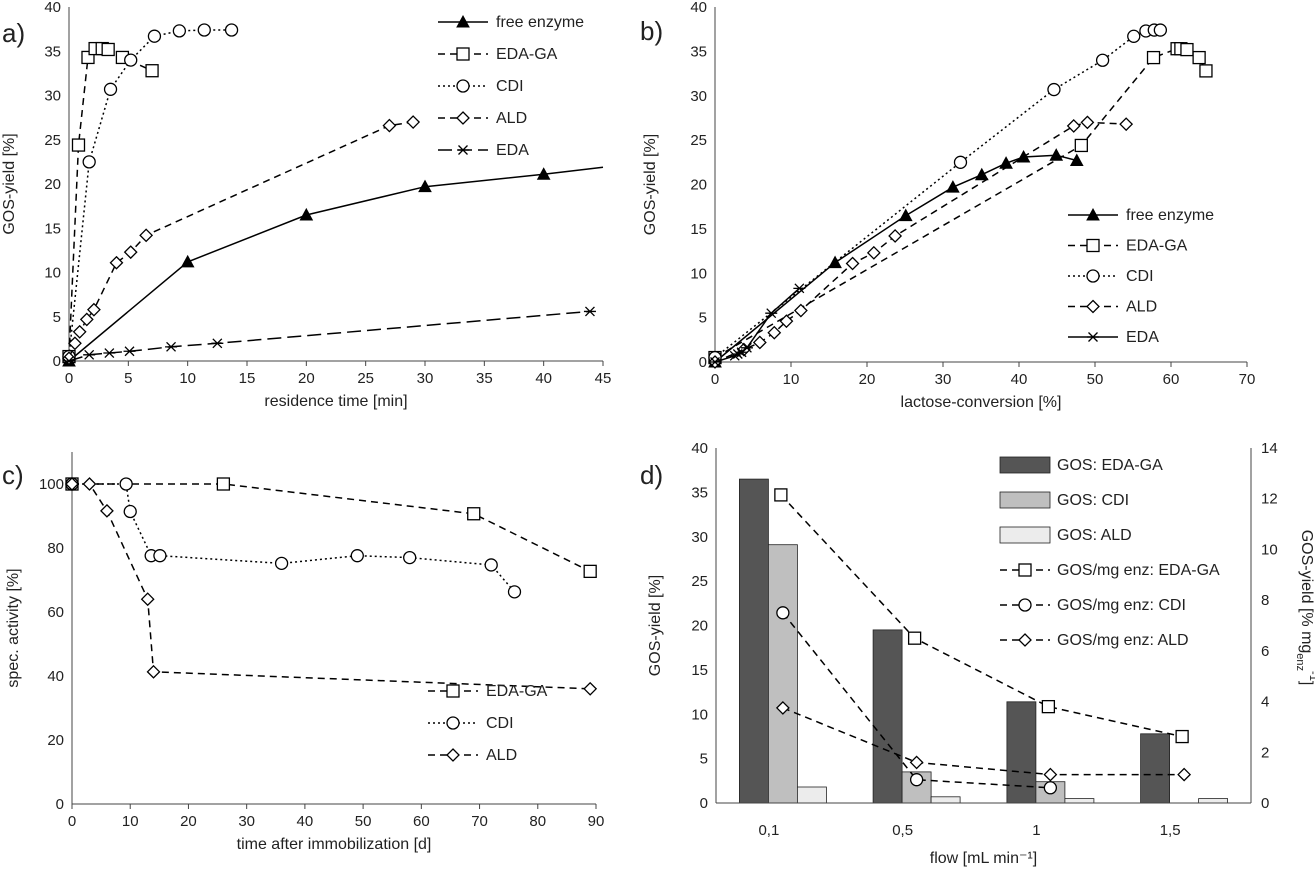 This screenshot has width=1315, height=869. What do you see at coordinates (768, 830) in the screenshot?
I see `panel-d-category-label: 0,1` at bounding box center [768, 830].